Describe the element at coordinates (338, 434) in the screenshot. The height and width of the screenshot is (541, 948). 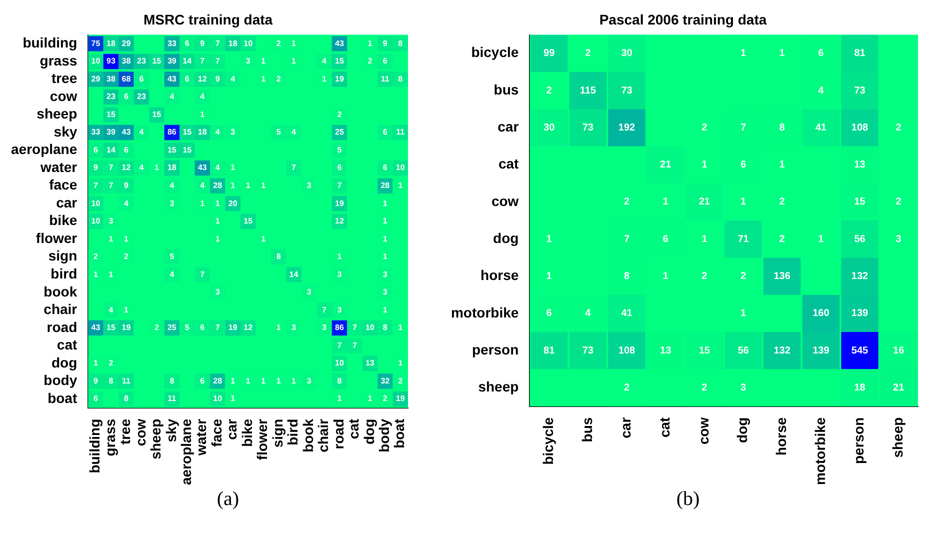
I see `x-tick-label: road` at that location.